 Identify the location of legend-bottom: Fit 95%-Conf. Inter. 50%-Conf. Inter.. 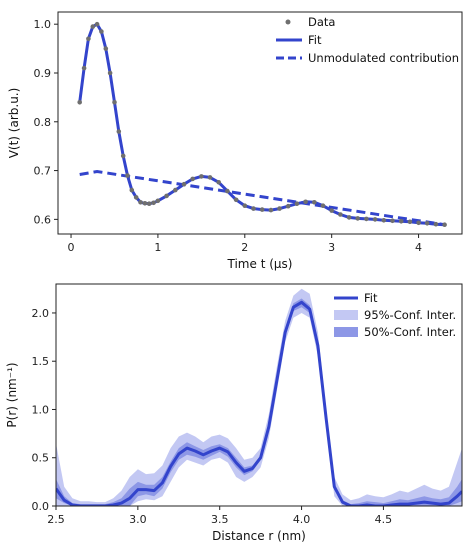
(395, 315).